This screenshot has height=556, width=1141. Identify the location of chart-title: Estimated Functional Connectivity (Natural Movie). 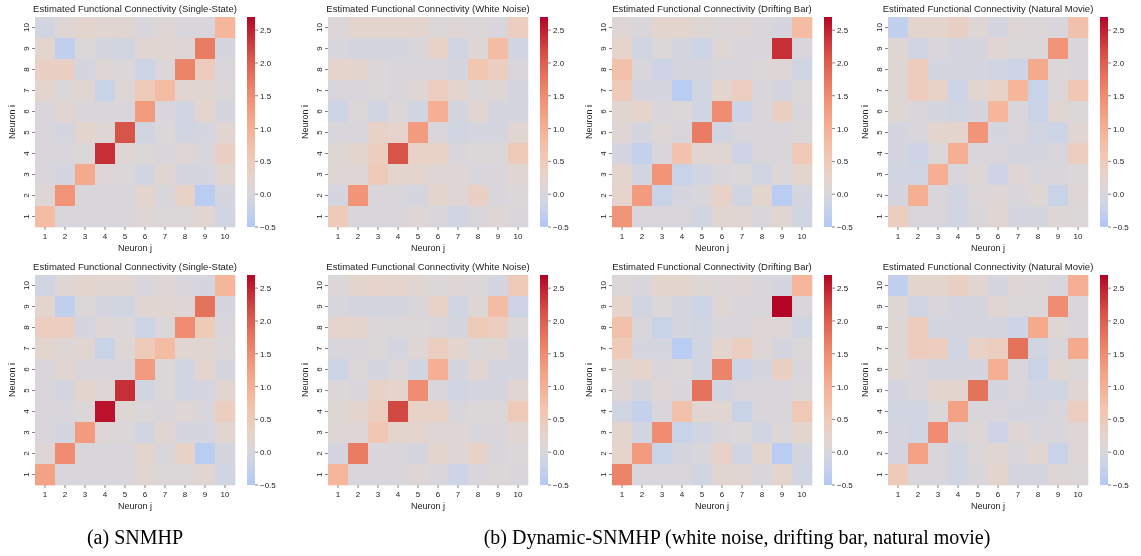
(988, 8).